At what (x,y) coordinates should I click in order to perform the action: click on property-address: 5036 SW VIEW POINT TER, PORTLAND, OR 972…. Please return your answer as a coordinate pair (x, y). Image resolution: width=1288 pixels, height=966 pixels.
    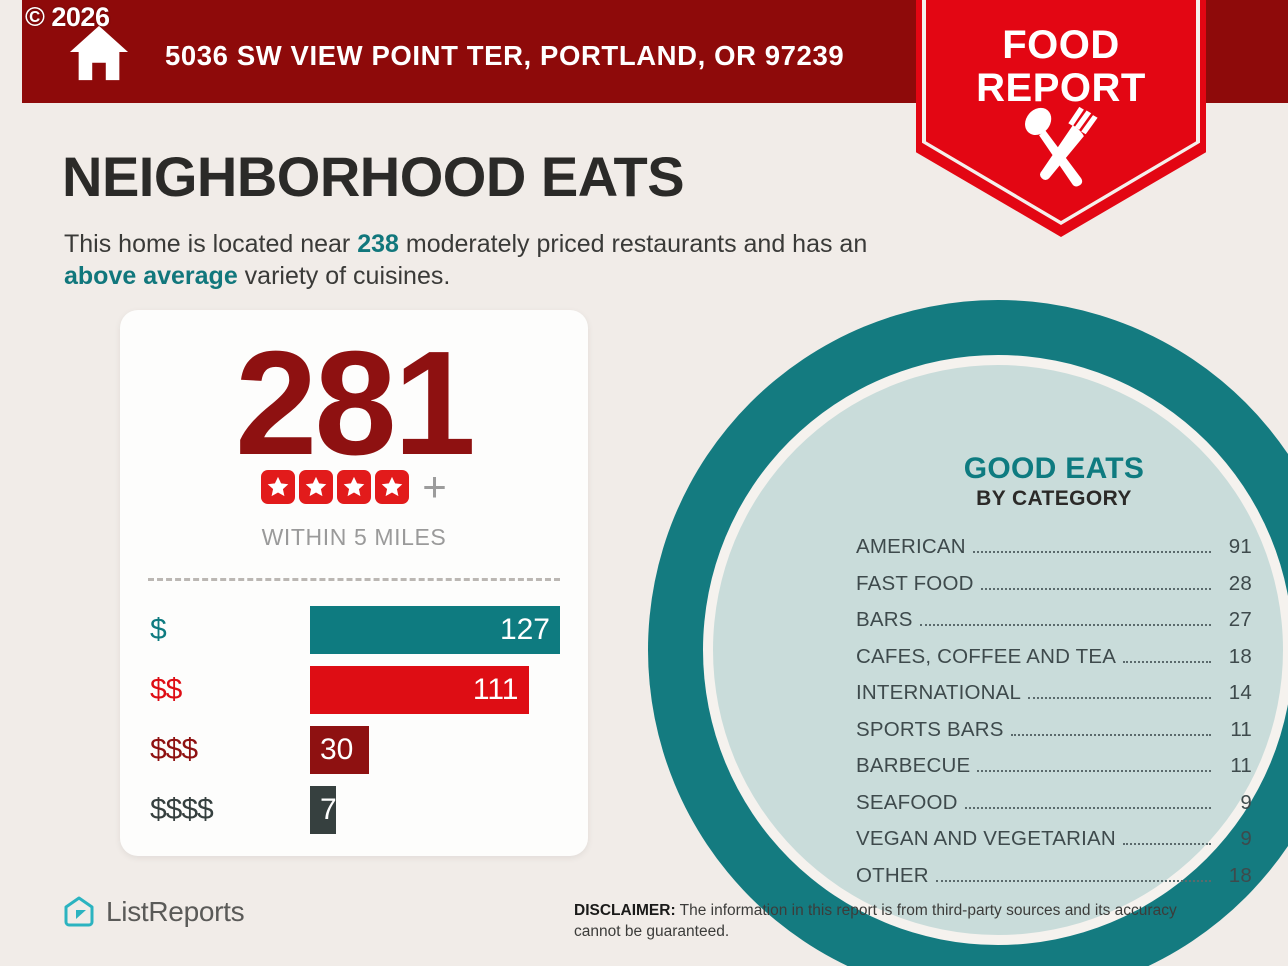
    Looking at the image, I should click on (505, 55).